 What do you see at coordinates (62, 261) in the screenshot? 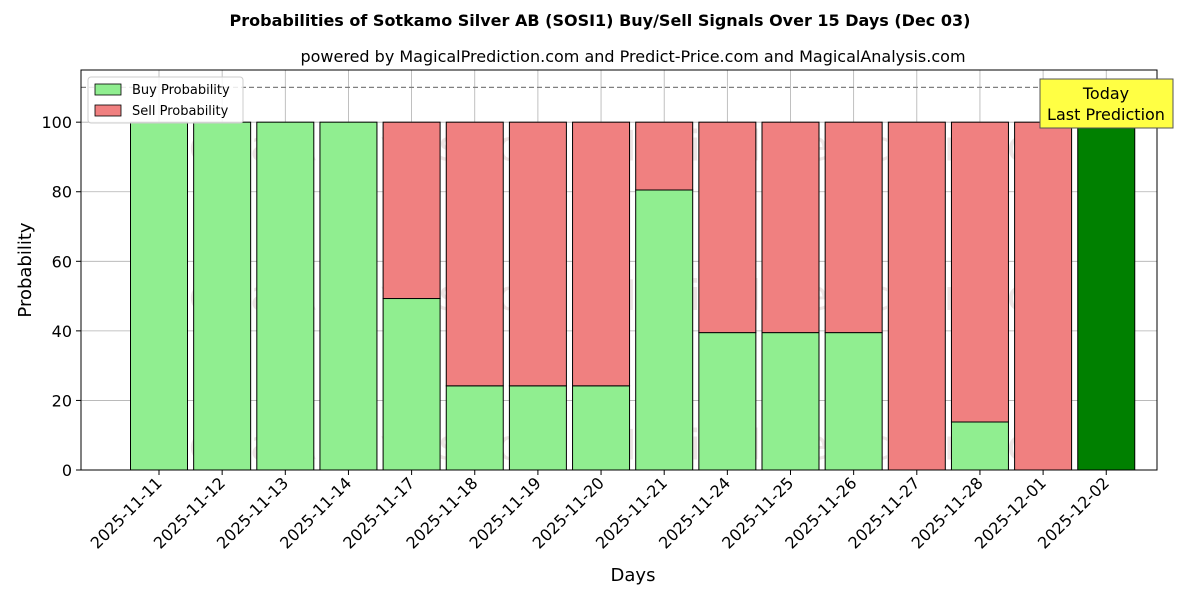
I see `y-tick-label: 60` at bounding box center [62, 261].